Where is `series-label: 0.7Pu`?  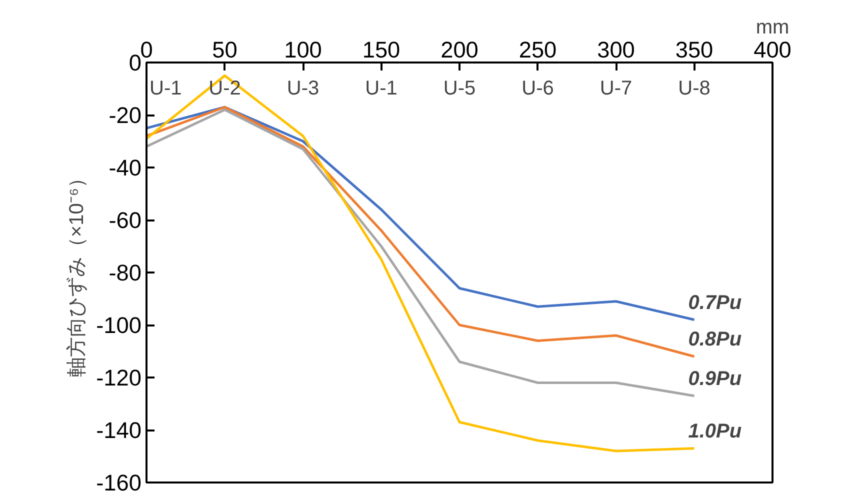 series-label: 0.7Pu is located at coordinates (715, 303).